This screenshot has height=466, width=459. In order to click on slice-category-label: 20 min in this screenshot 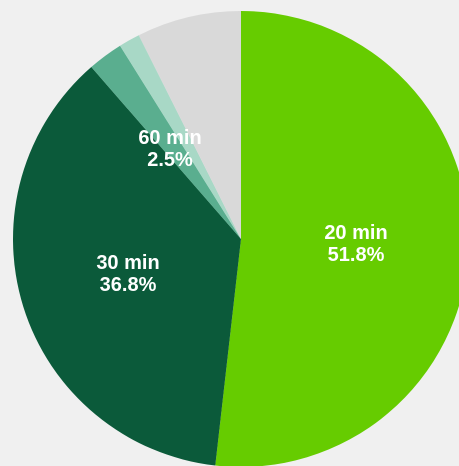, I will do `click(355, 233)`.